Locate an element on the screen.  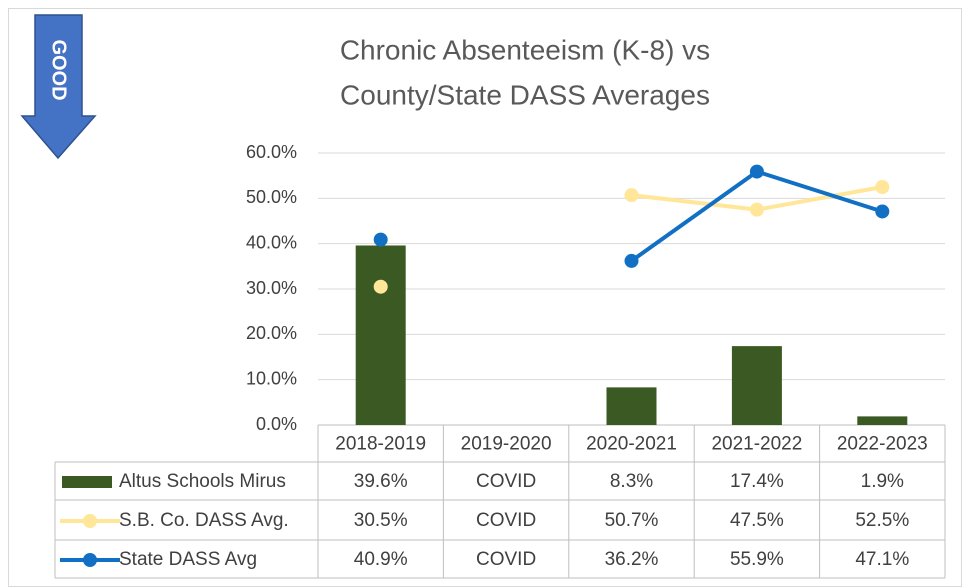
arrow-shape is located at coordinates (58, 87).